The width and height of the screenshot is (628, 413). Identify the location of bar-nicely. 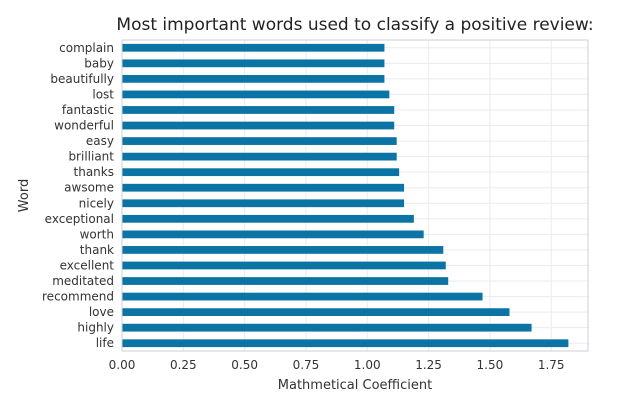
(263, 203).